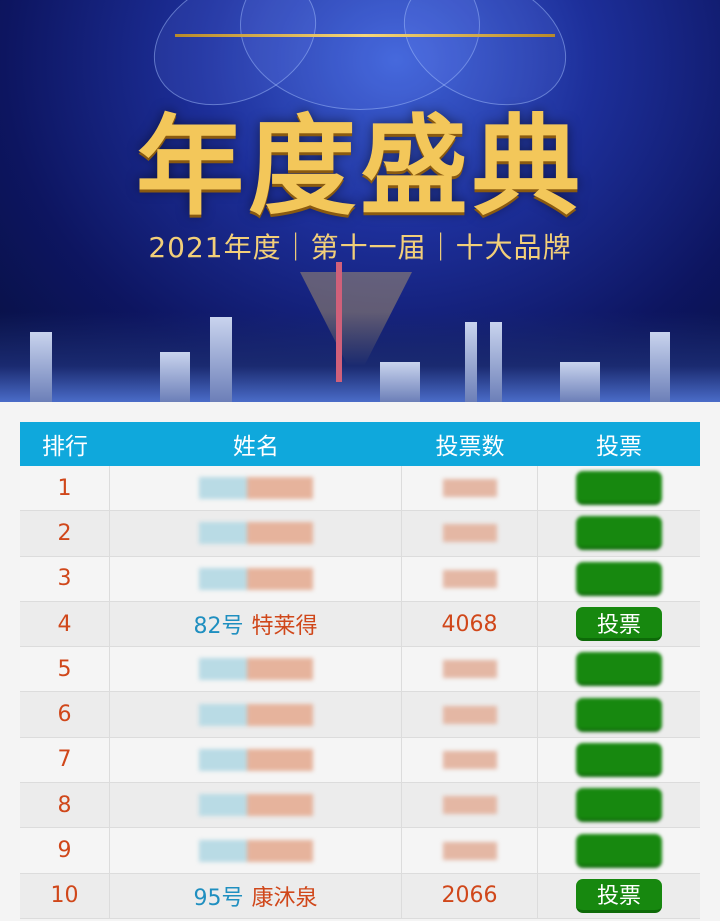  Describe the element at coordinates (360, 851) in the screenshot. I see `table-row: 9` at that location.